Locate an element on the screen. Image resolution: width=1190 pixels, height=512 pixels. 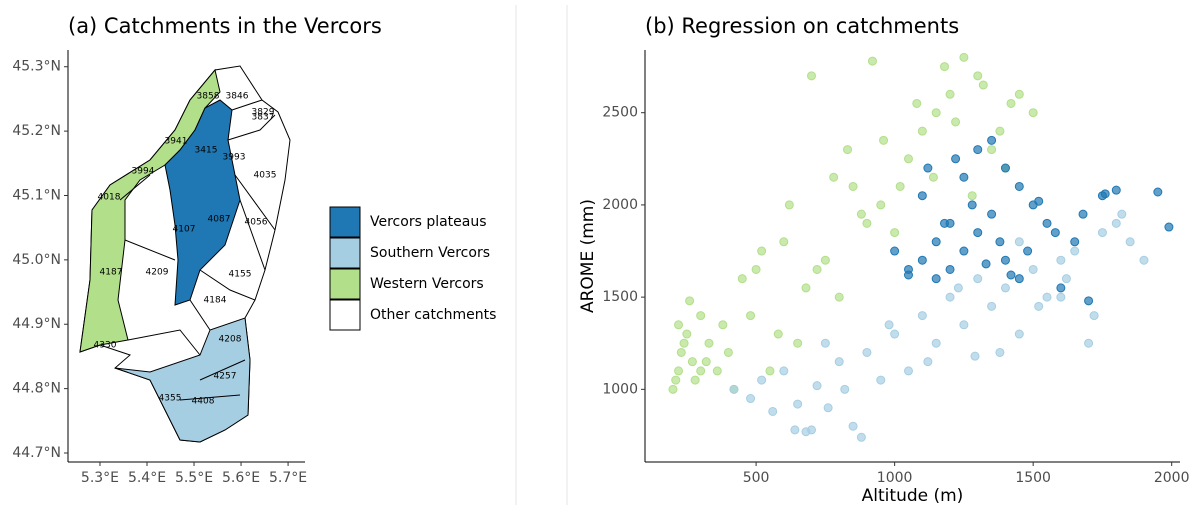
x-tick-label: 5.4°E is located at coordinates (147, 478).